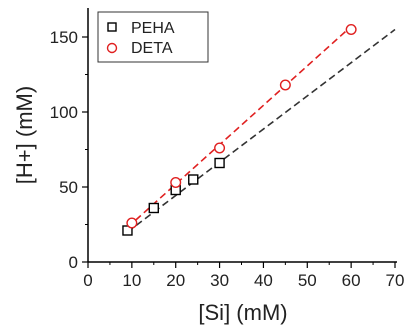 This screenshot has width=410, height=333. What do you see at coordinates (73, 262) in the screenshot?
I see `y-tick-label: 0` at bounding box center [73, 262].